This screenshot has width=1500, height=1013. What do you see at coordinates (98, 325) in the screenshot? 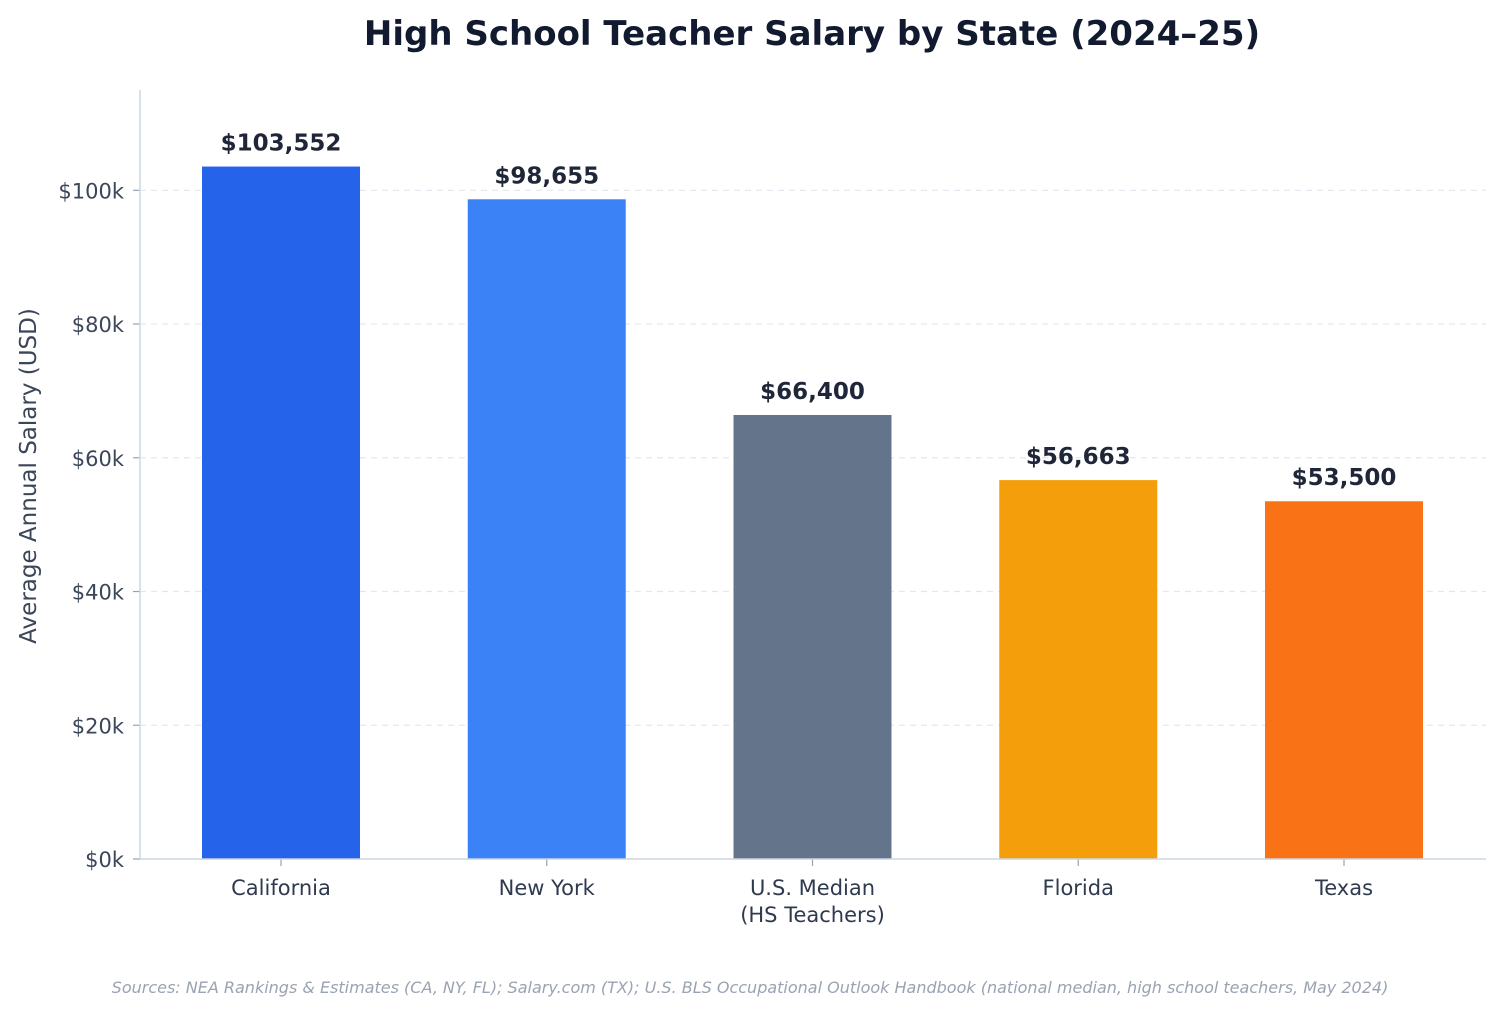
I see `y-tick-label: $80k` at bounding box center [98, 325].